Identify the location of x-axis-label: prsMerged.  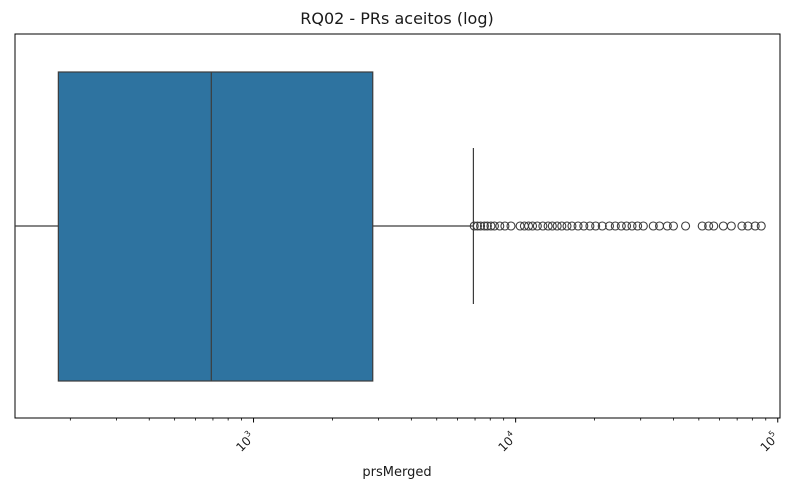
(396, 472).